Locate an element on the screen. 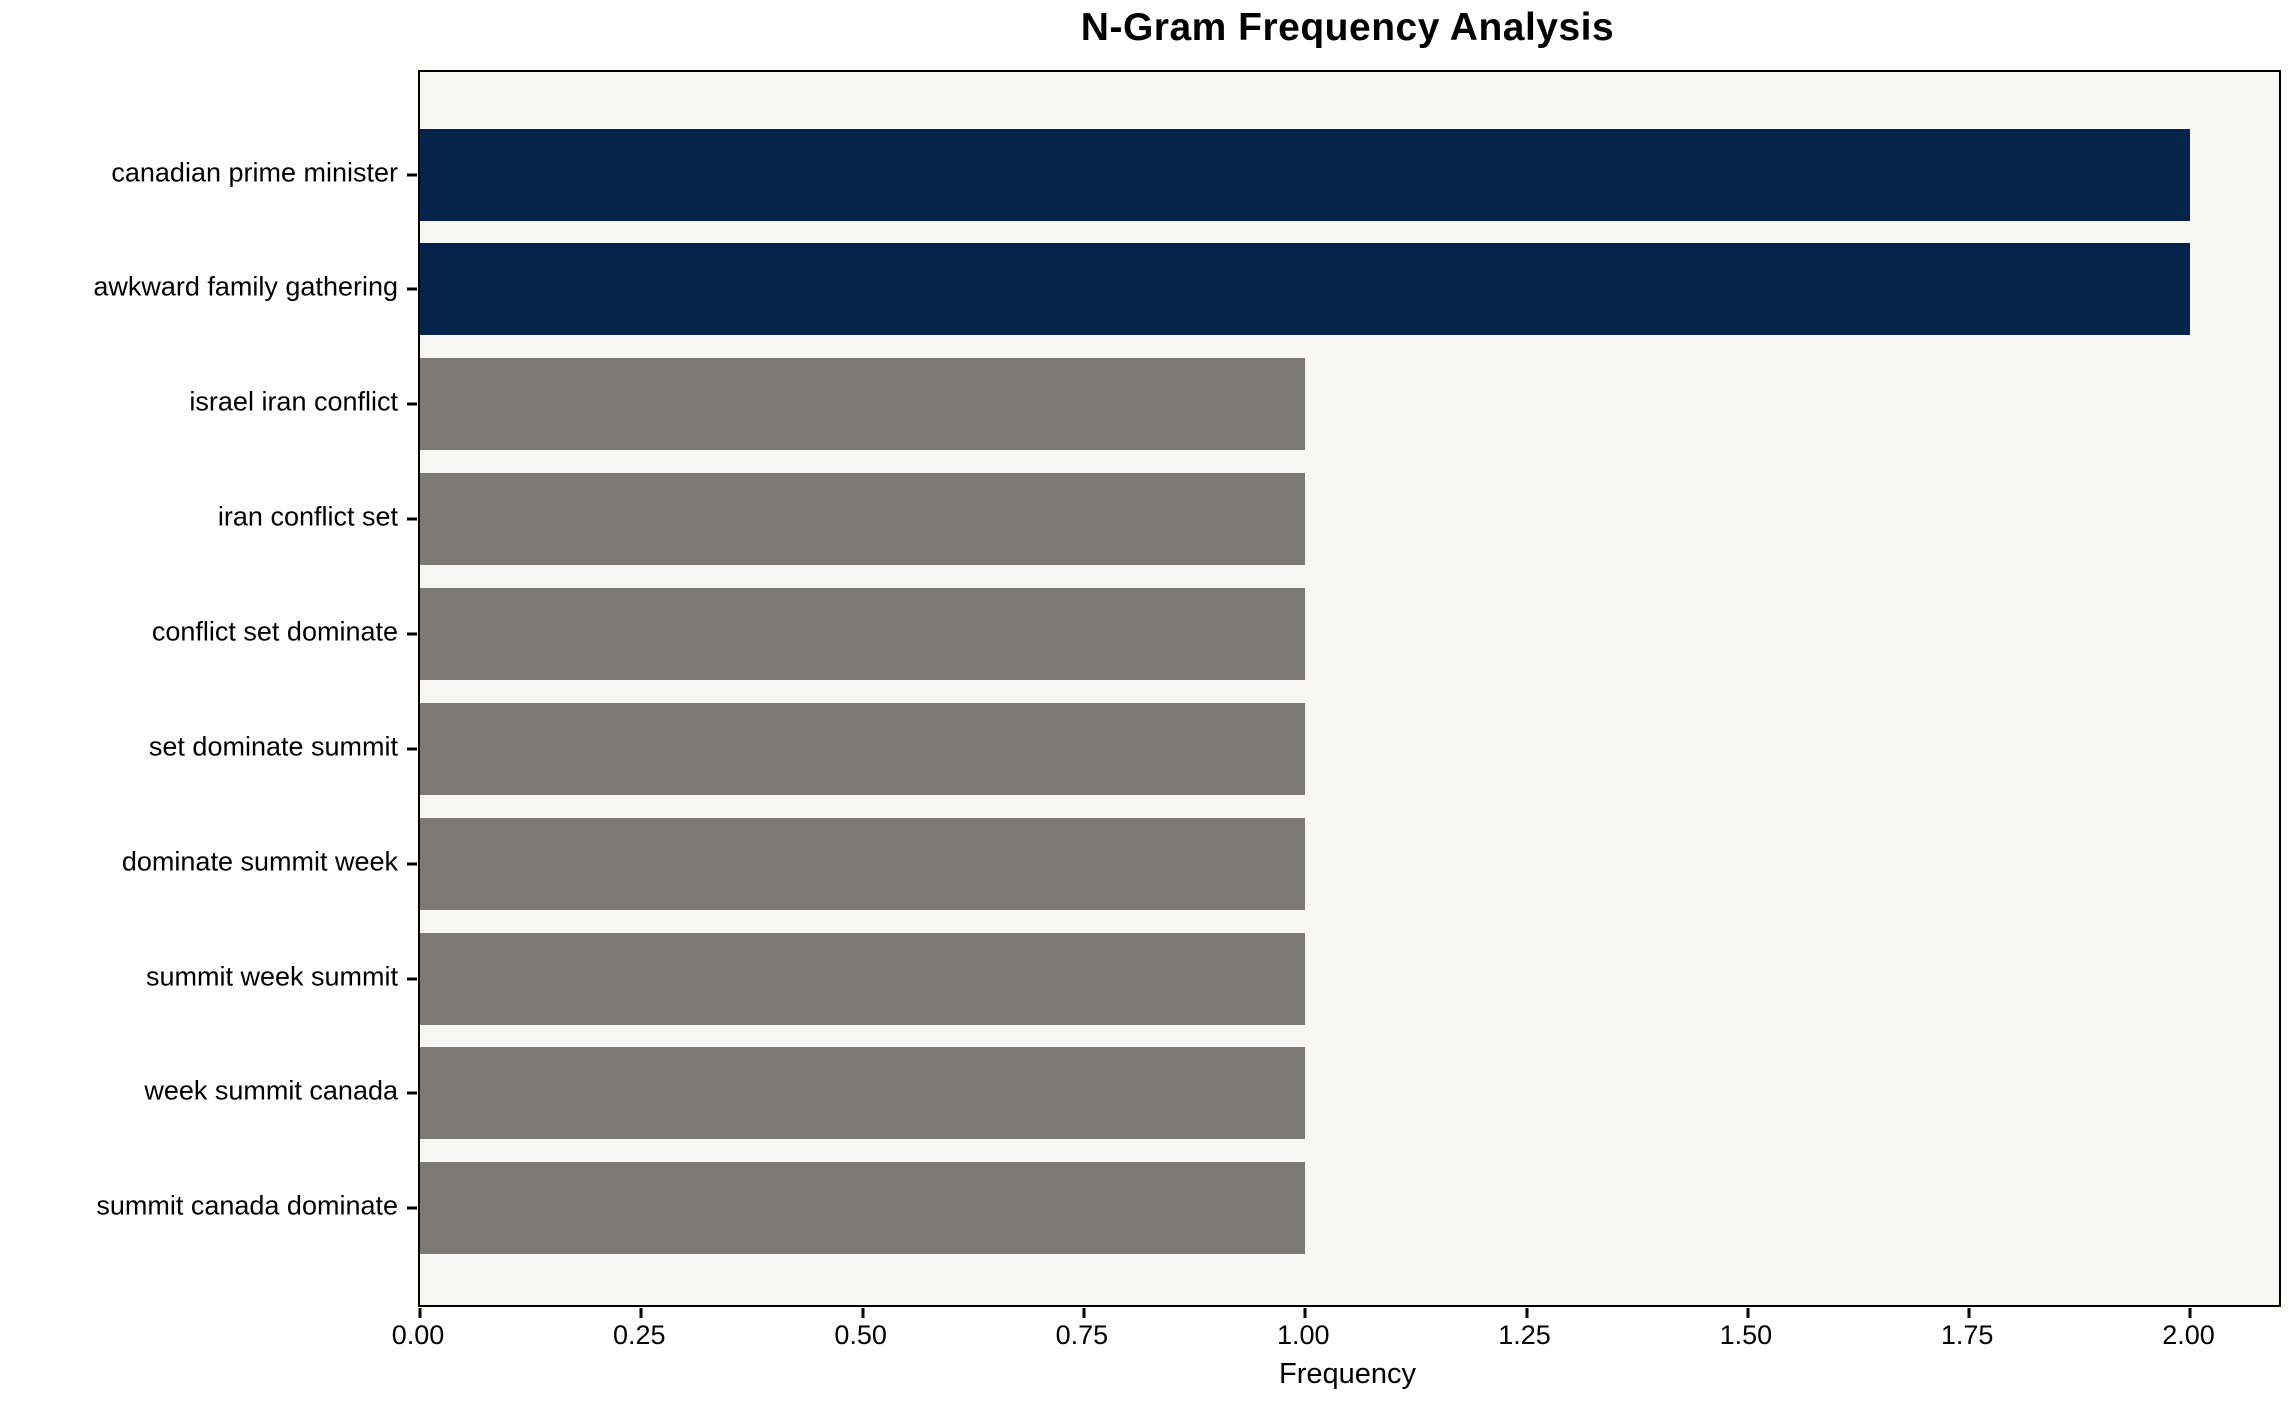  y-axis-category-label: israel iran conflict is located at coordinates (293, 401).